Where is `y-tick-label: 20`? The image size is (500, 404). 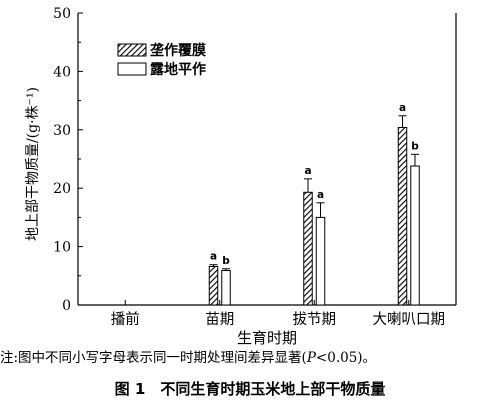 y-tick-label: 20 is located at coordinates (62, 189).